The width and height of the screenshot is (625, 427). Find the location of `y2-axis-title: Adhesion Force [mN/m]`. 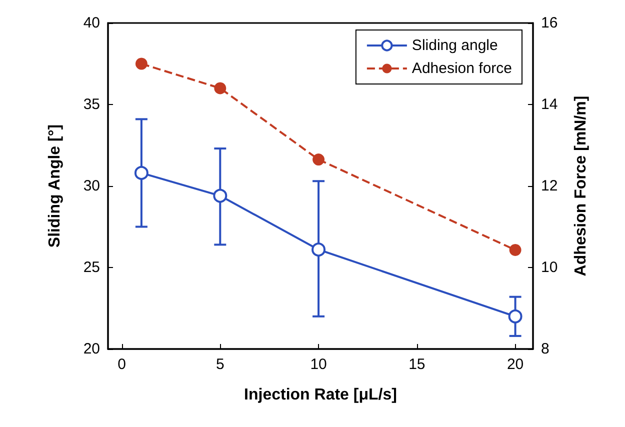

y2-axis-title: Adhesion Force [mN/m] is located at coordinates (581, 186).